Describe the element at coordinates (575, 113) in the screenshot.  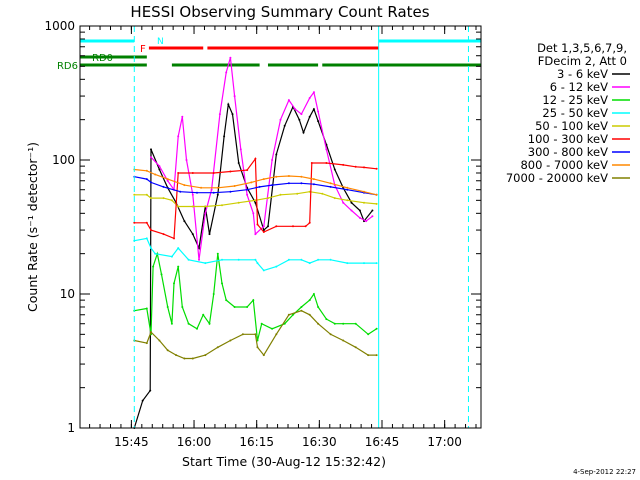
I see `legend-label-3: 25 - 50 keV` at that location.